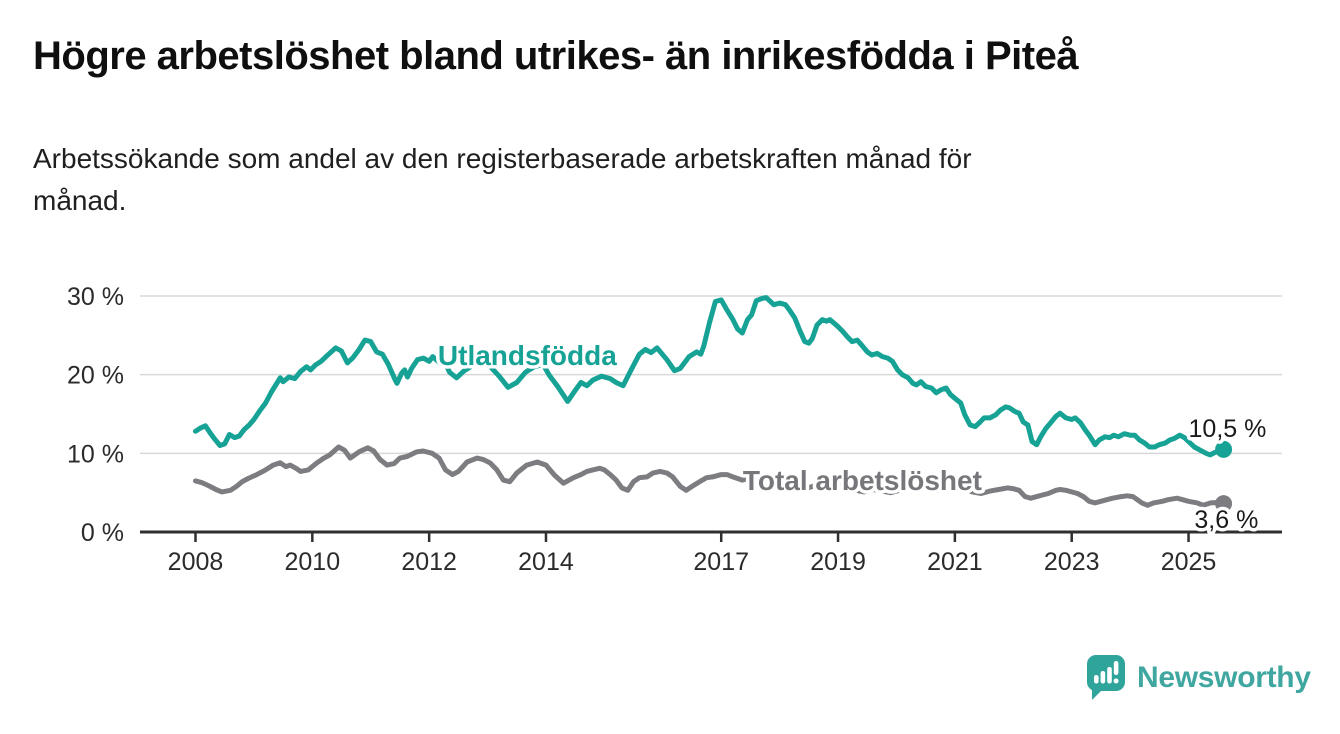  I want to click on series-line-total-arbetsl-shet, so click(710, 476).